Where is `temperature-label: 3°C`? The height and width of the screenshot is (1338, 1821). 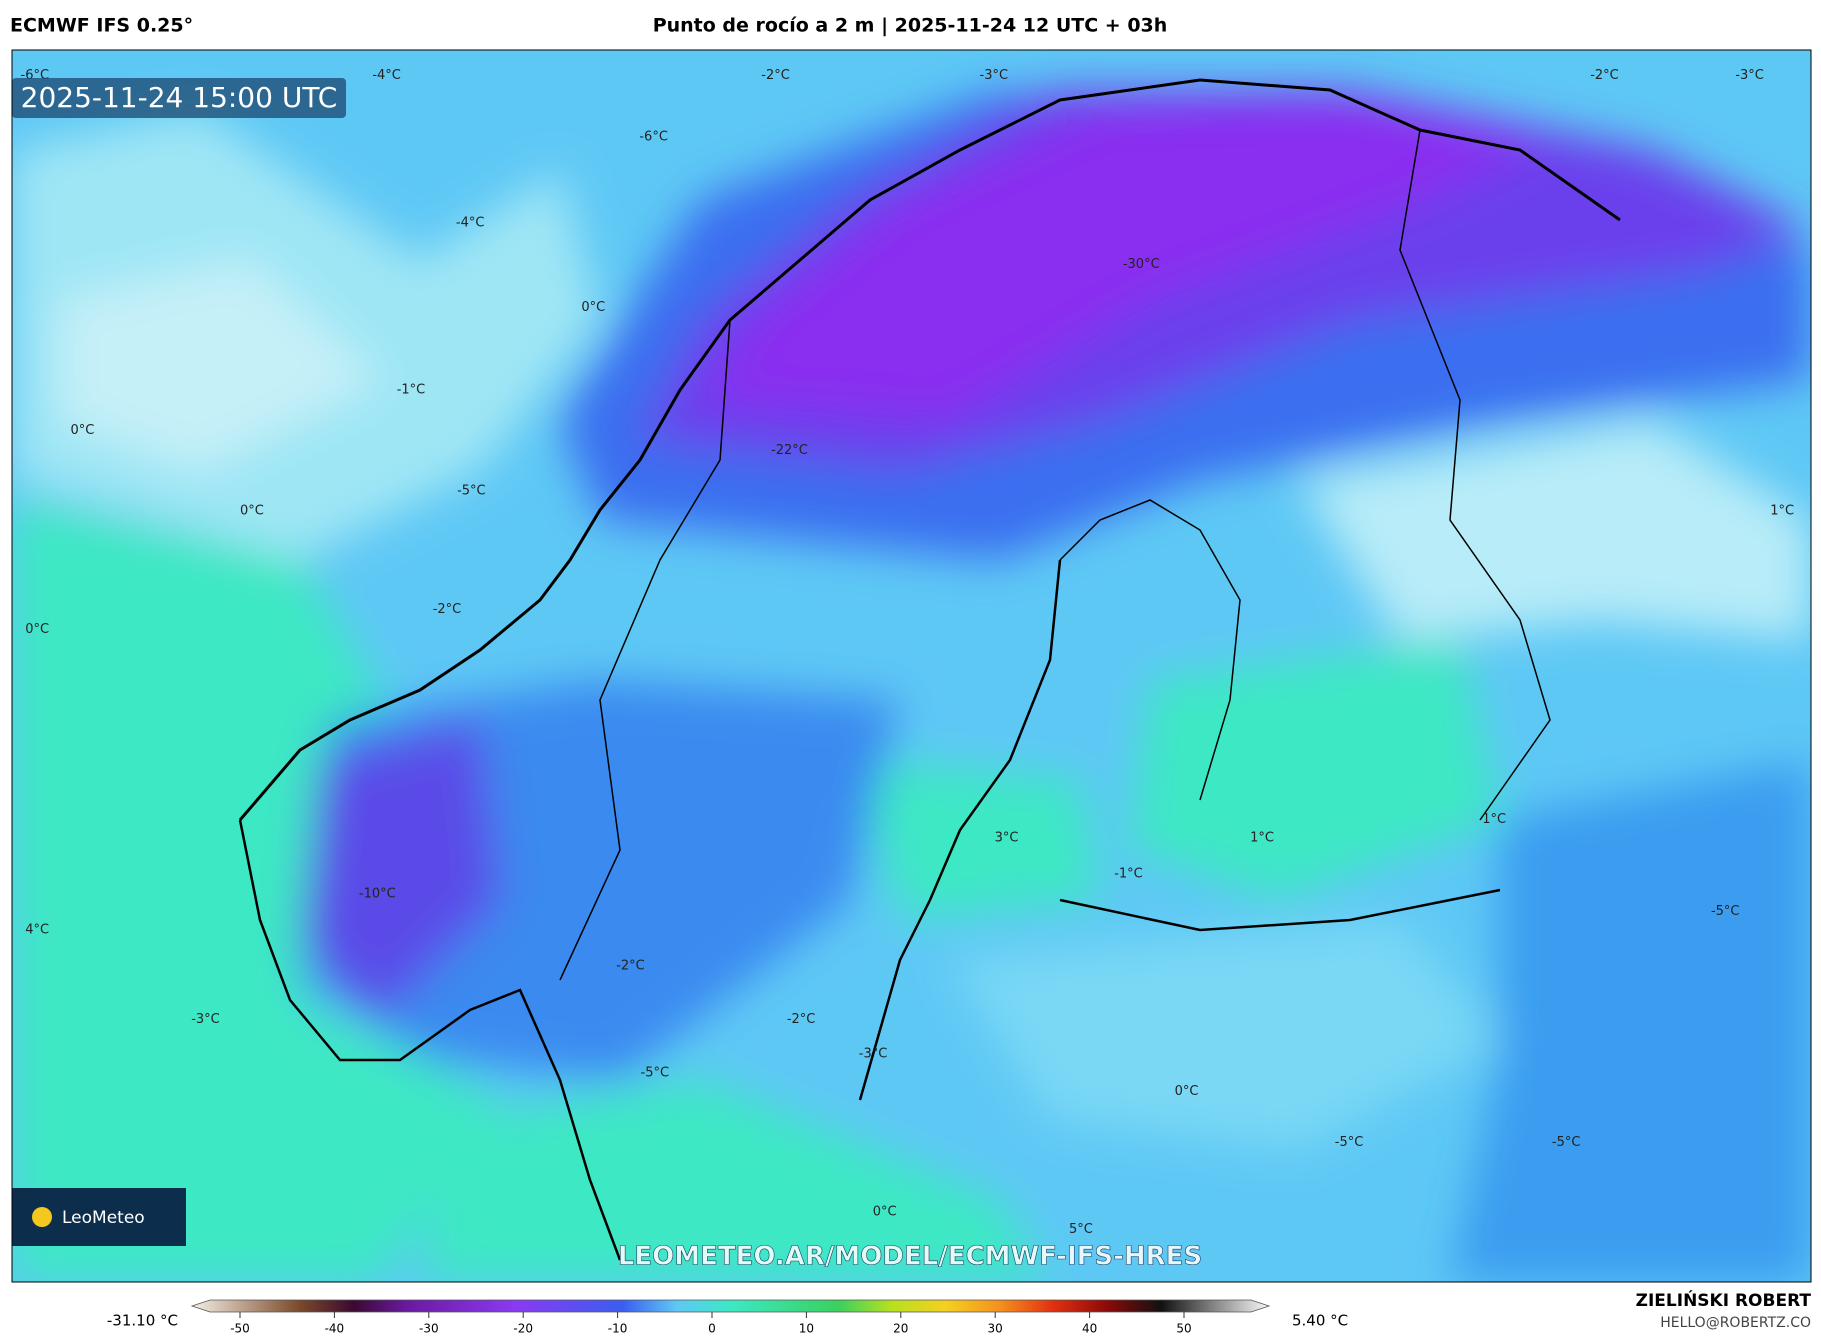 temperature-label: 3°C is located at coordinates (1007, 838).